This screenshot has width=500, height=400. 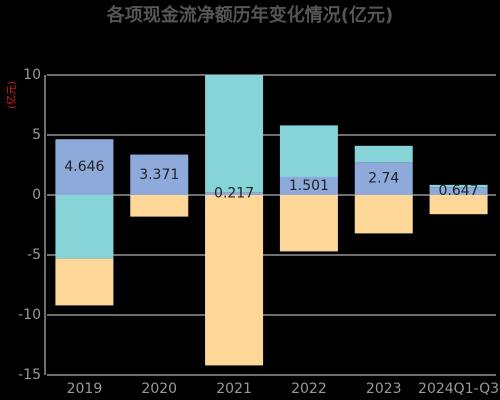 I want to click on data-label: 4.646, so click(x=84, y=167).